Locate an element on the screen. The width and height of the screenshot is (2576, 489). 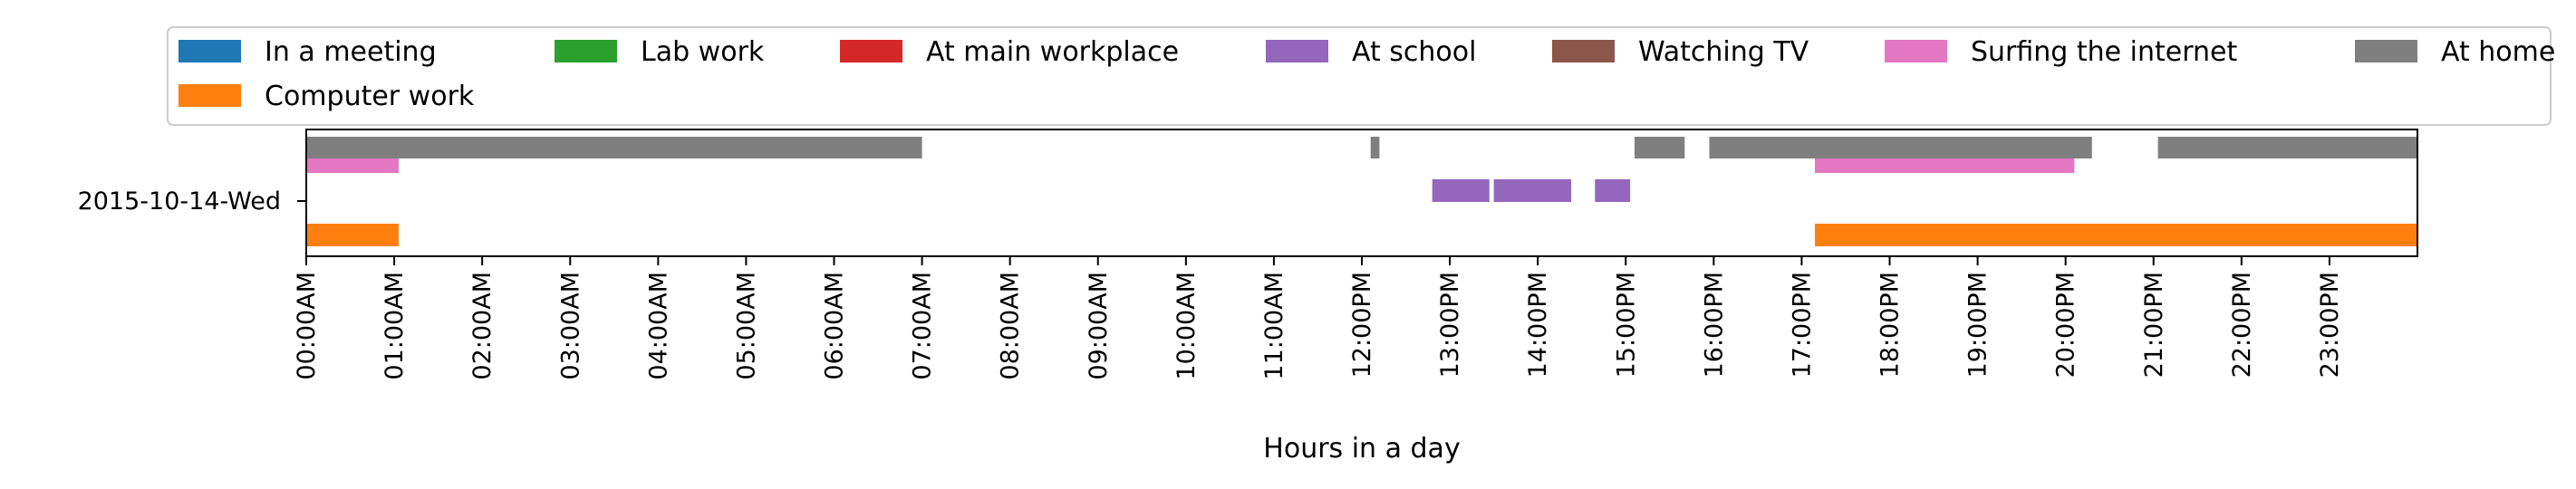
x-tick-label: 19:00PM is located at coordinates (1978, 325).